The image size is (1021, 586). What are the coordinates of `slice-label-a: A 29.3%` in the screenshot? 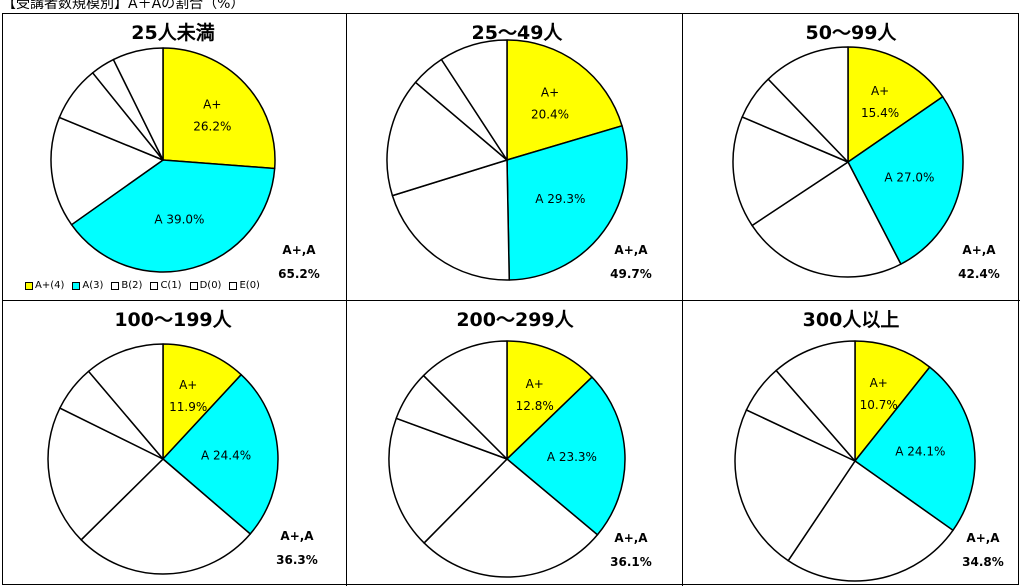 It's located at (560, 199).